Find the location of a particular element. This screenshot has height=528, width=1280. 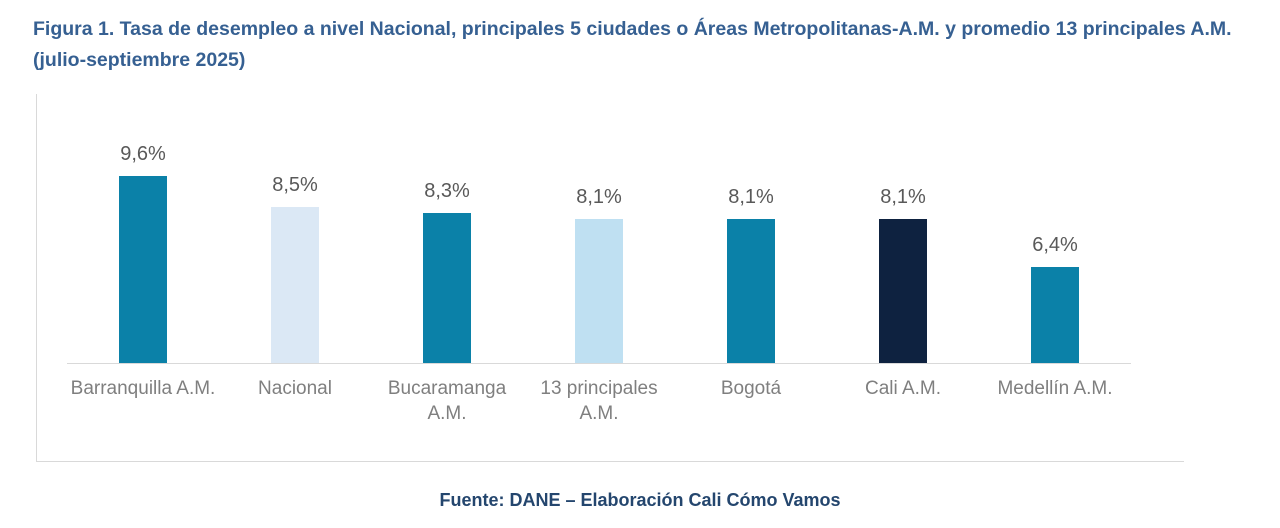

bar-column: 8,5% is located at coordinates (295, 268).